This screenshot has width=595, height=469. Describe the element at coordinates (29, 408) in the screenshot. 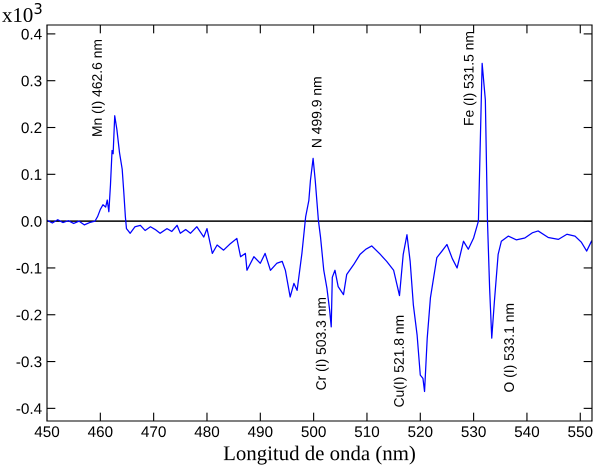

I see `y-tick-label: -0.4` at that location.